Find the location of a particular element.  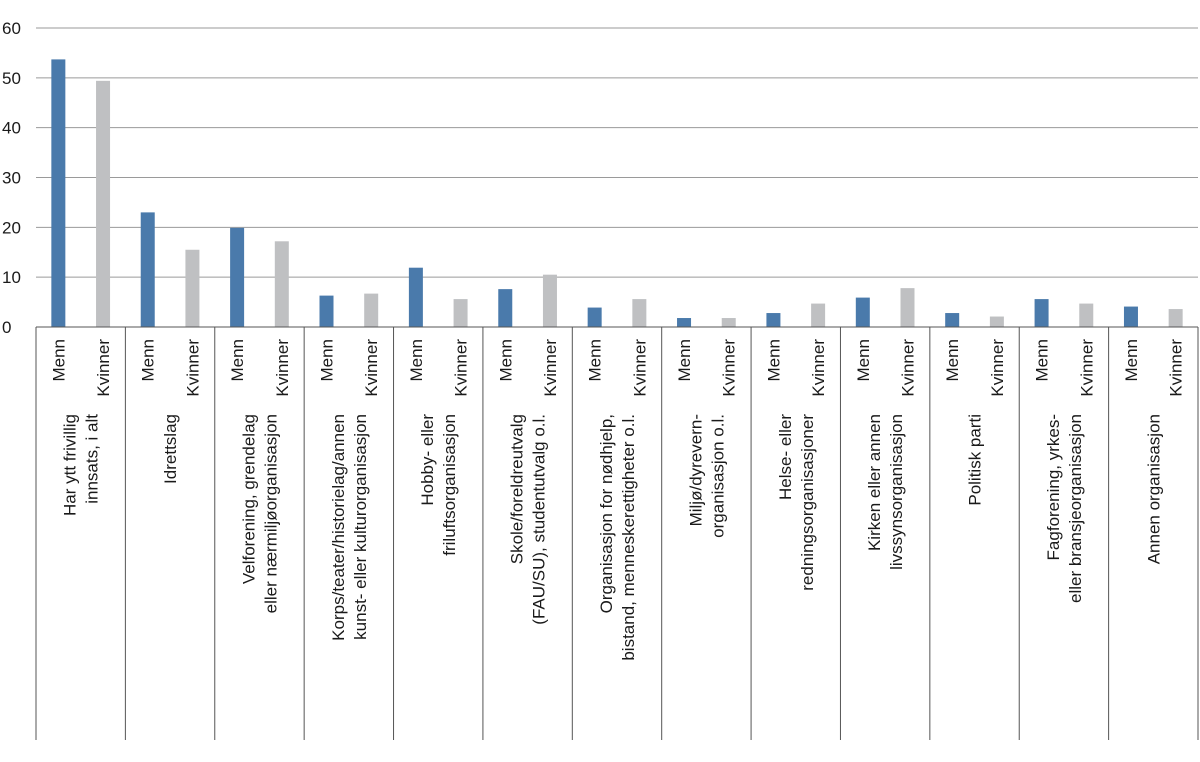

category-label: Politisk parti is located at coordinates (975, 460).